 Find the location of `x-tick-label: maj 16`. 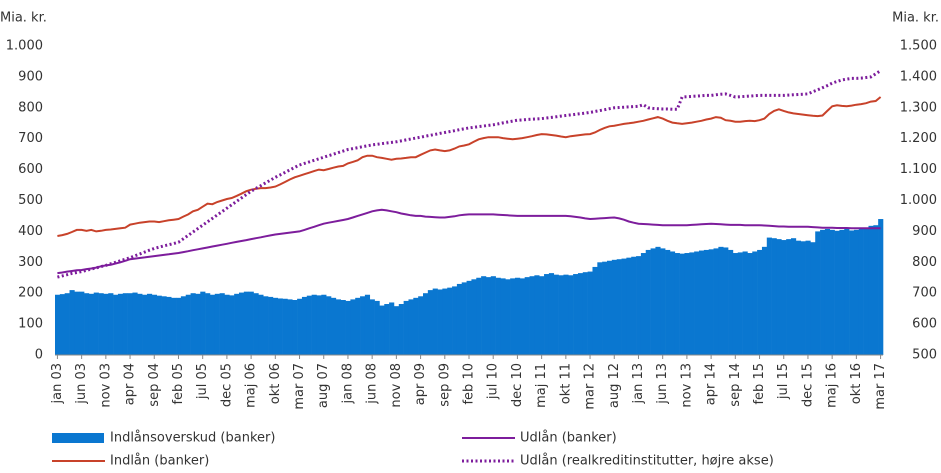

x-tick-label: maj 16 is located at coordinates (832, 385).